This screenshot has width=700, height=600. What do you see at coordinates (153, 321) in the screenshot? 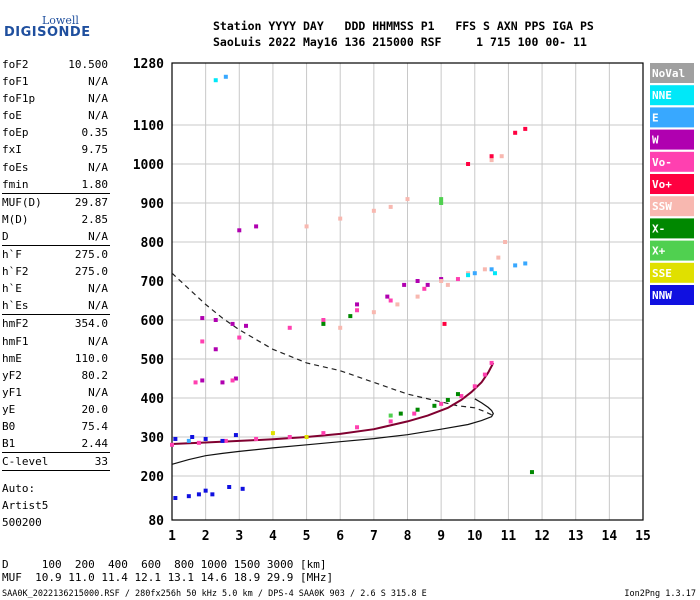
I see `y-tick-label: 600` at bounding box center [153, 321].